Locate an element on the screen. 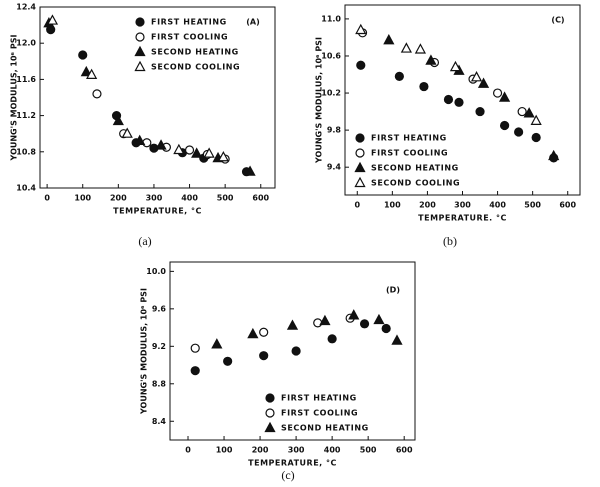 This screenshot has width=600, height=487. y-tick-label: 9.2 is located at coordinates (159, 346).